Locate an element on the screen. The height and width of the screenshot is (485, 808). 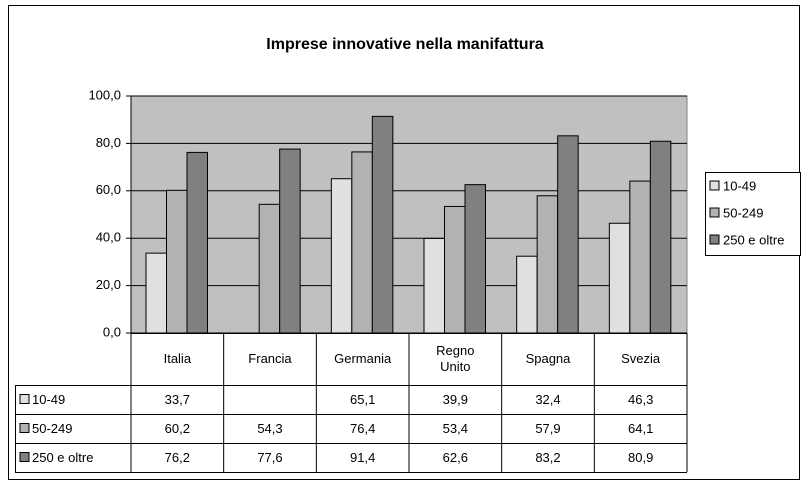
legend-box is located at coordinates (753, 214).